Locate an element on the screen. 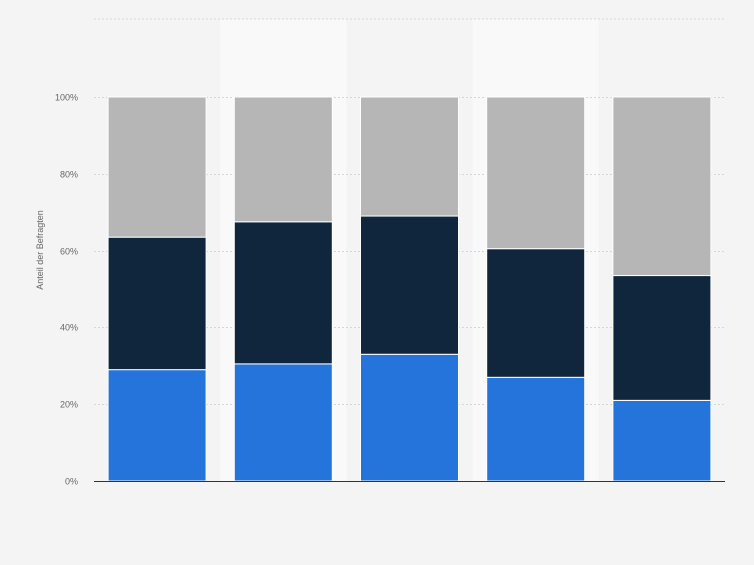 The image size is (754, 565). y-axis-title: Anteil der Befragten is located at coordinates (40, 250).